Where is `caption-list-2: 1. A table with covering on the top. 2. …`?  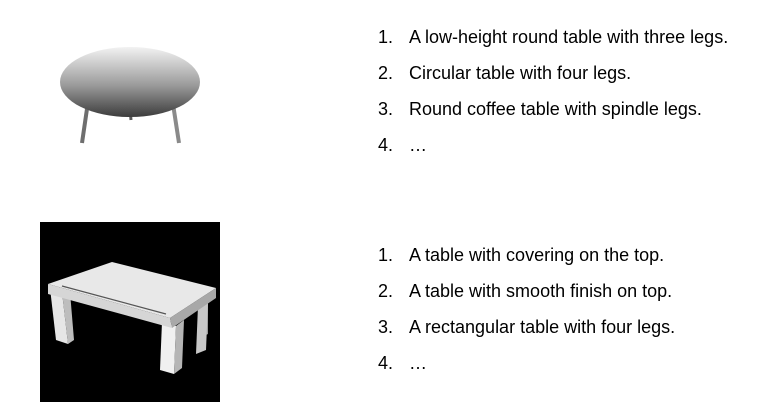
caption-list-2: 1. A table with covering on the top. 2. … is located at coordinates (526, 317).